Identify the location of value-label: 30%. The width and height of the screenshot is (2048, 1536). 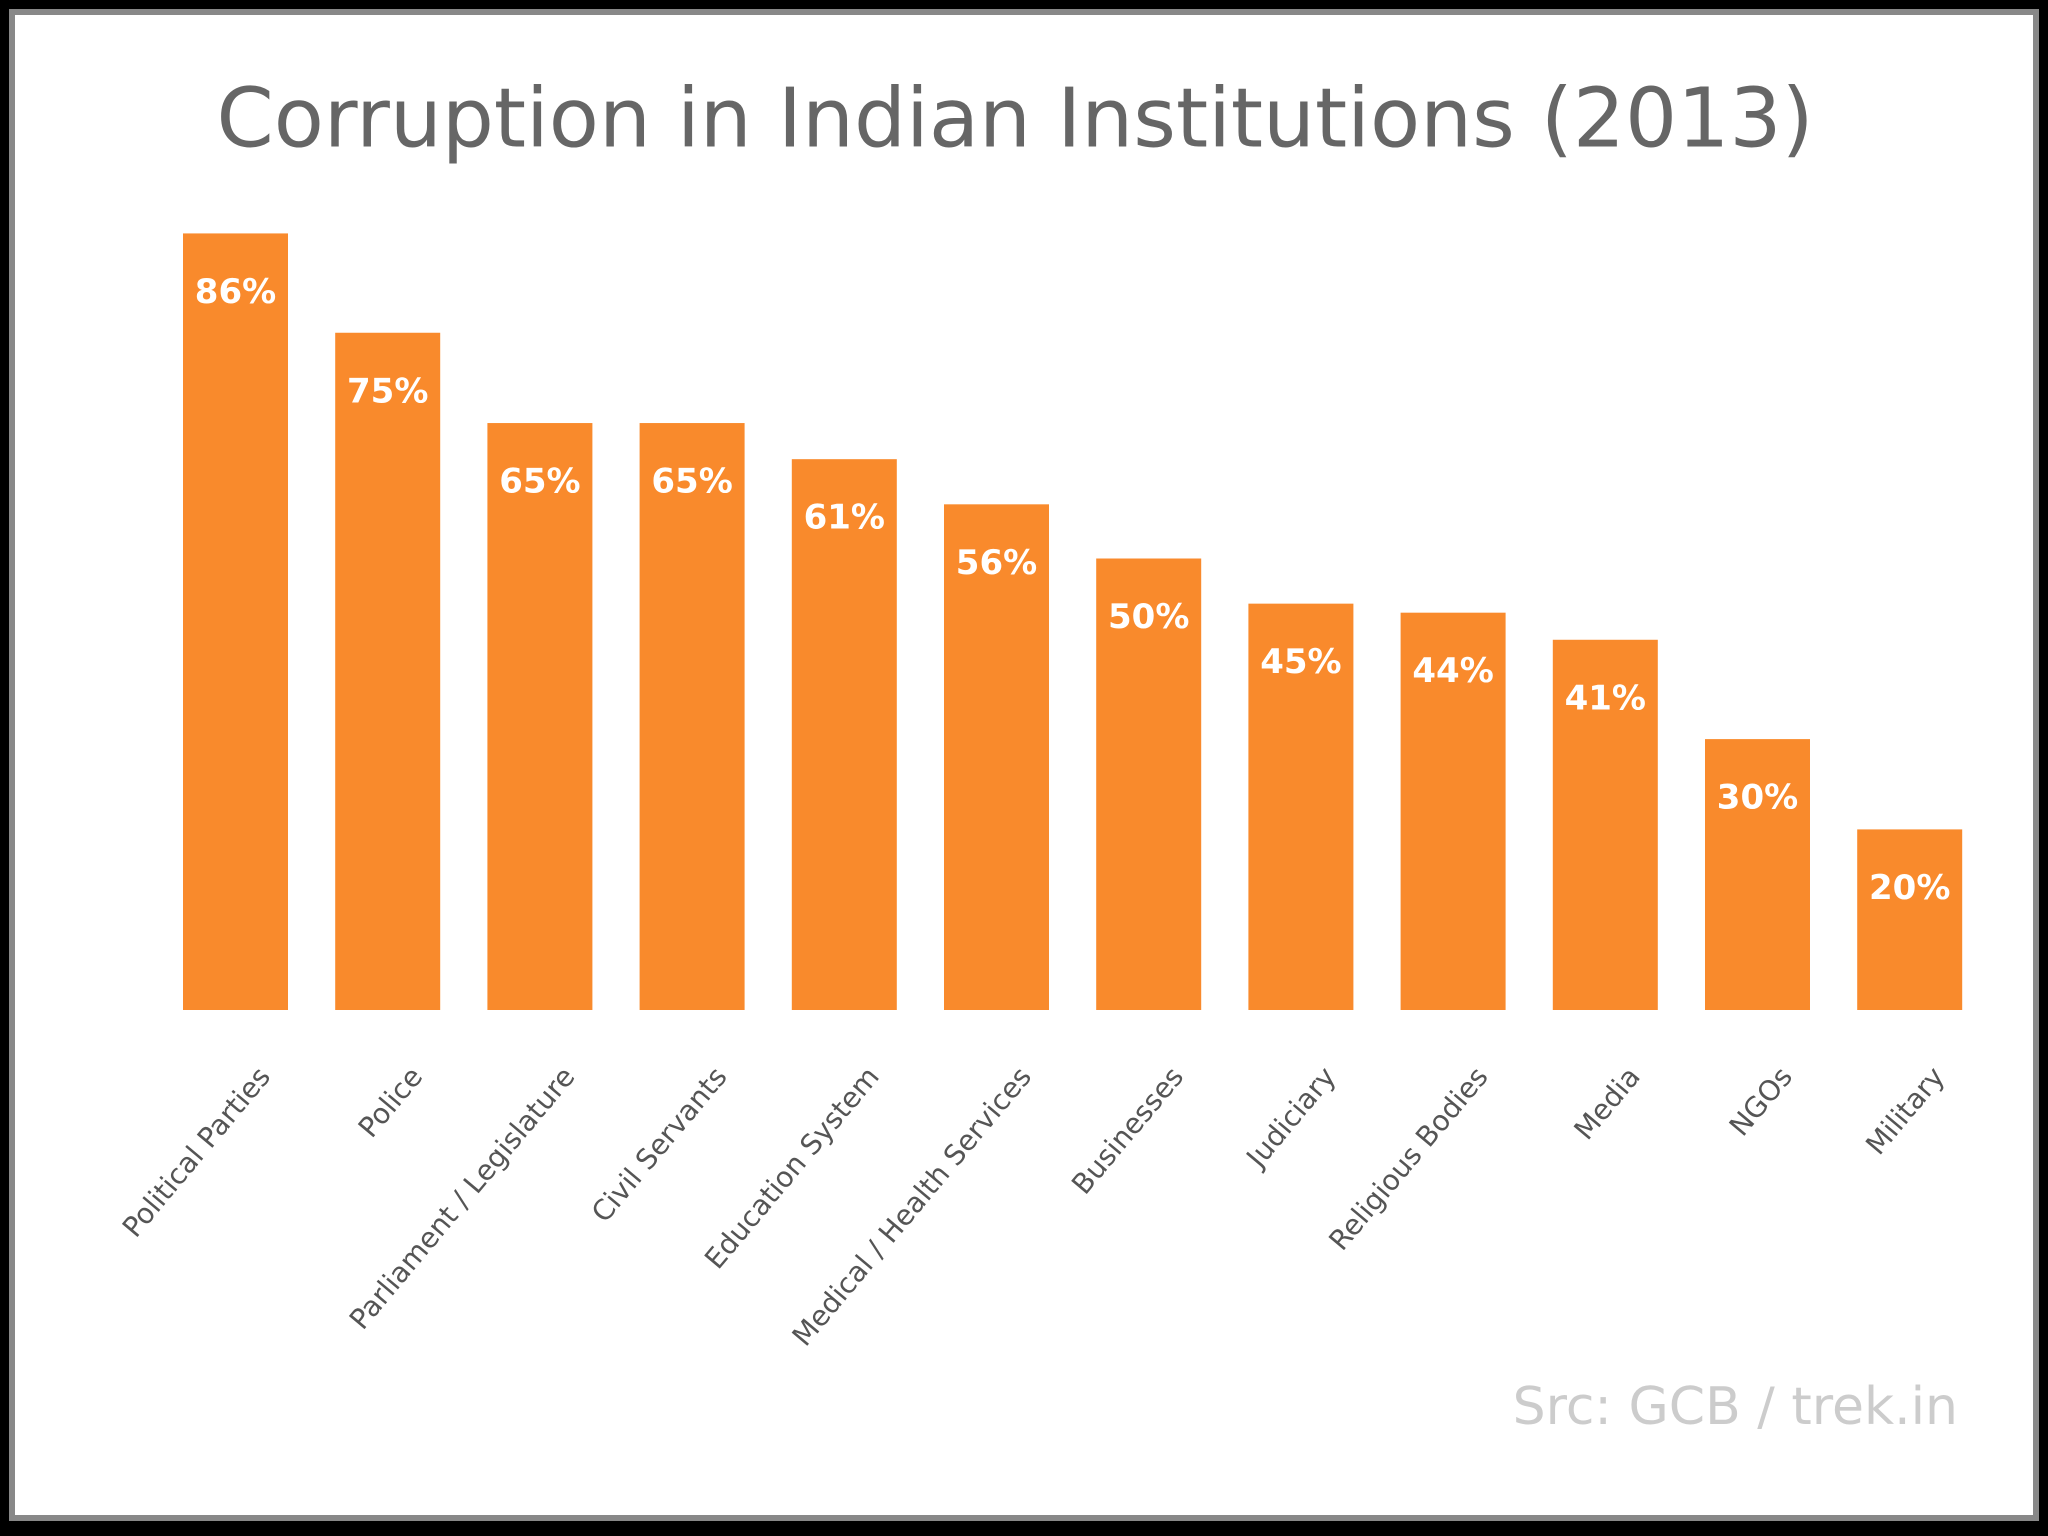
(1757, 798).